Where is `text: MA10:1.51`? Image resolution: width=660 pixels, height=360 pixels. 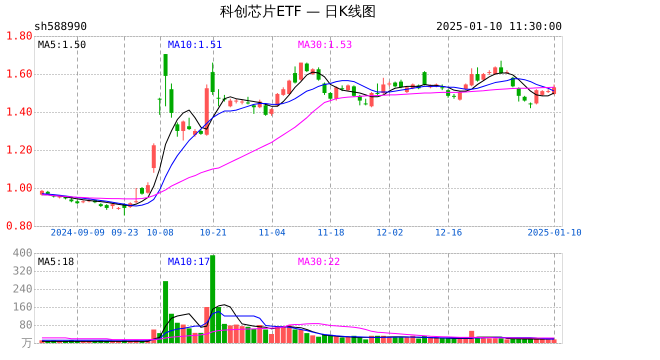 text: MA10:1.51 is located at coordinates (195, 45).